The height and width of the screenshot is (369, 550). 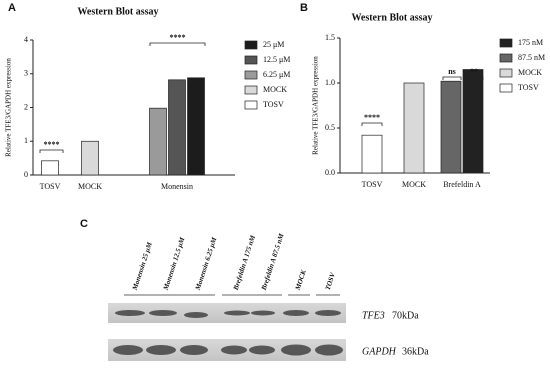 I want to click on y-tick-label: 1.0, so click(x=330, y=82).